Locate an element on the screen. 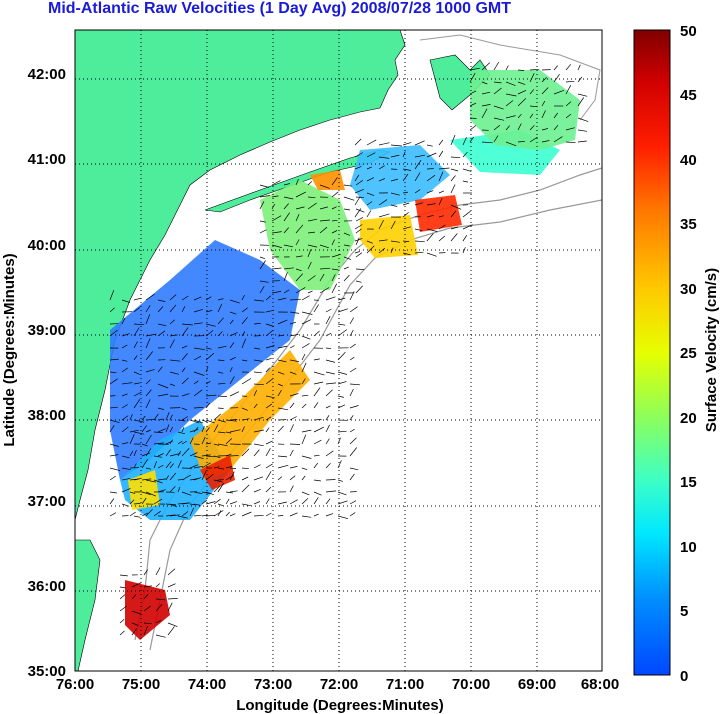 The image size is (724, 714). y-tick-label: 37:00 is located at coordinates (47, 501).